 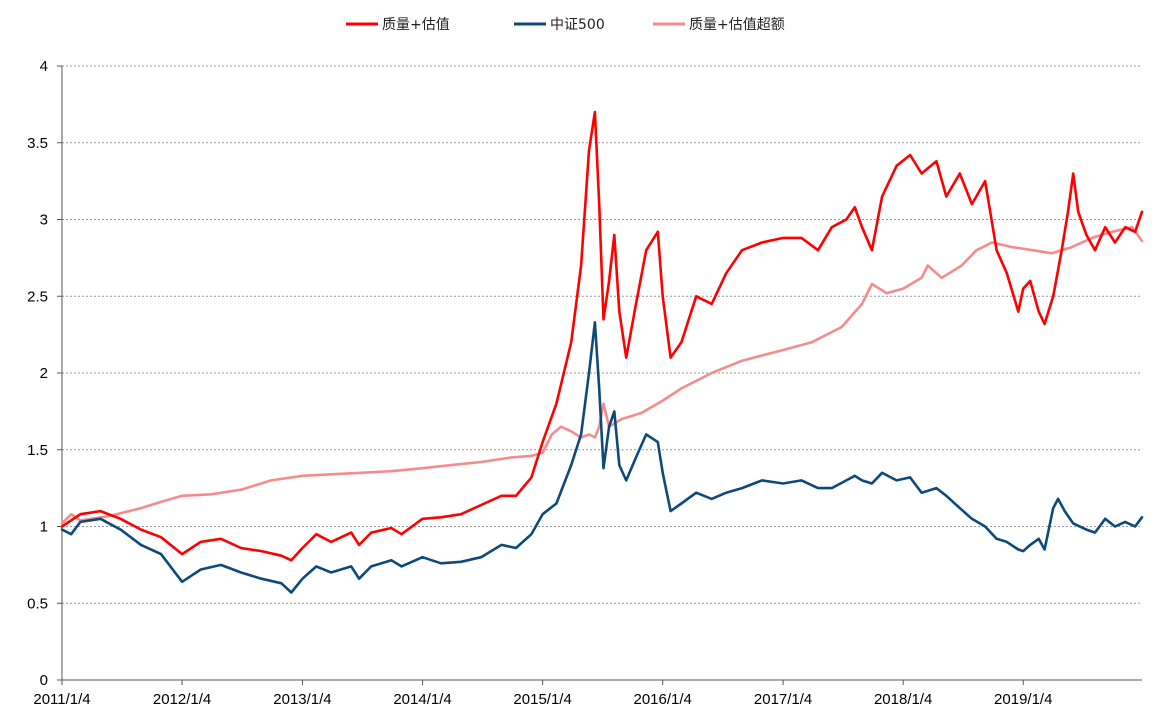 I want to click on legend-label-2: 质量+估值超额, so click(x=737, y=25).